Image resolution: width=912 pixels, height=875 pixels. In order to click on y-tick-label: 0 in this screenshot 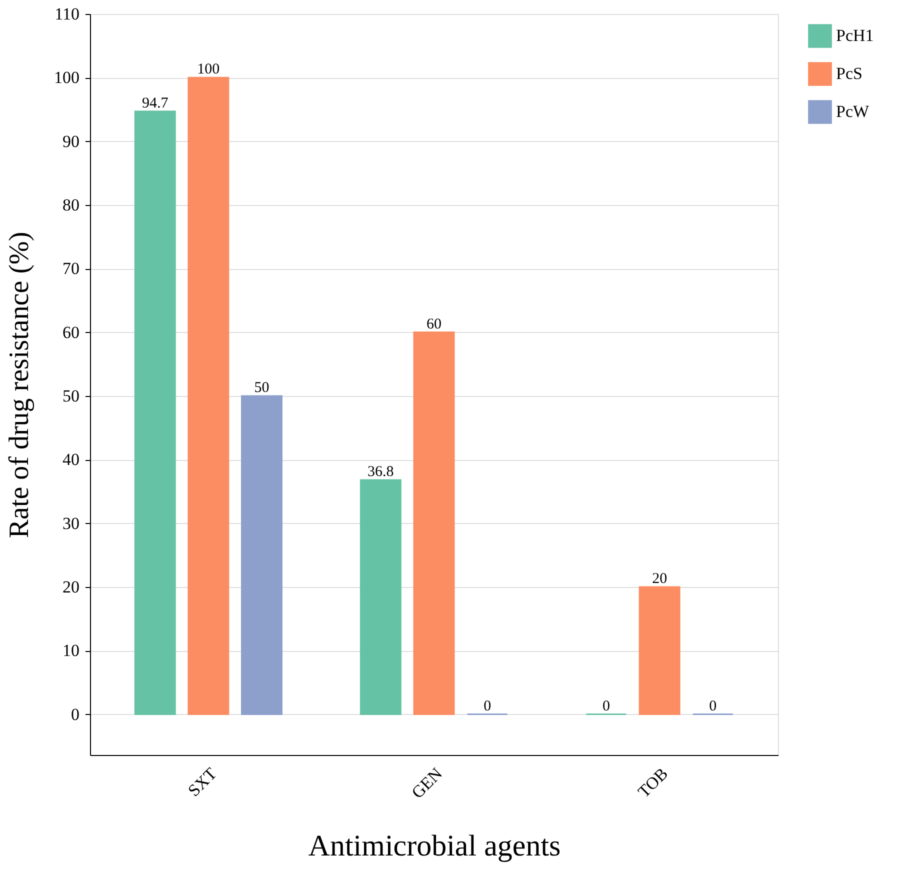, I will do `click(75, 714)`.